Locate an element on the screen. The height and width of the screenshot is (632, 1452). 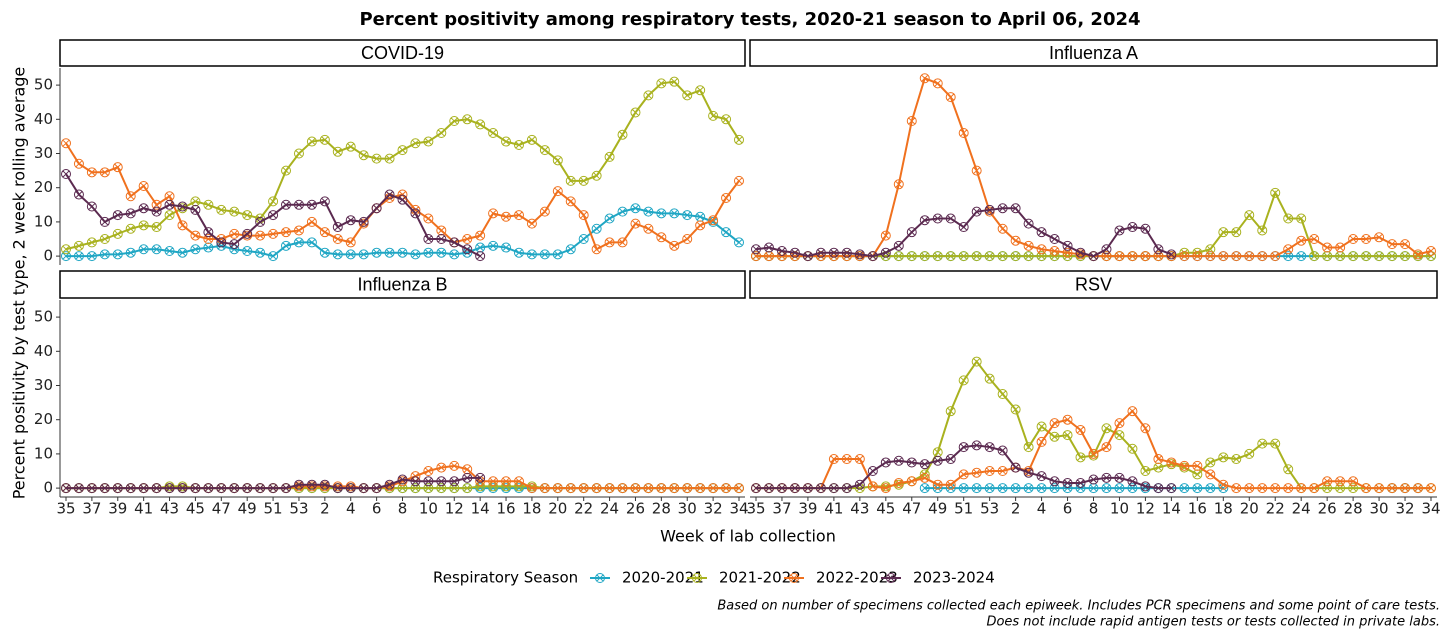
x-tick-label: 28 is located at coordinates (661, 509).